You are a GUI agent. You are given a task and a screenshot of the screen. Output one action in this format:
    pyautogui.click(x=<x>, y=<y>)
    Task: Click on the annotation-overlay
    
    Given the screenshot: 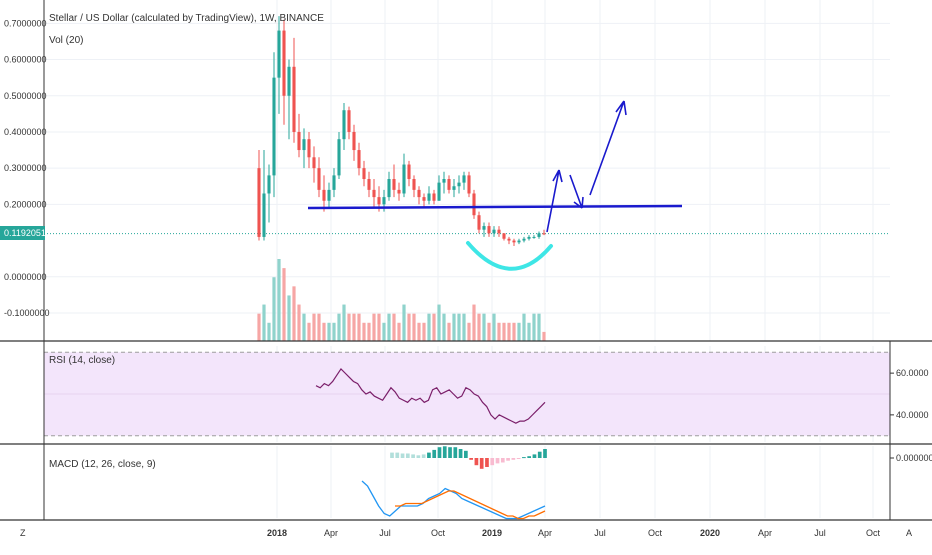 What is the action you would take?
    pyautogui.click(x=495, y=185)
    